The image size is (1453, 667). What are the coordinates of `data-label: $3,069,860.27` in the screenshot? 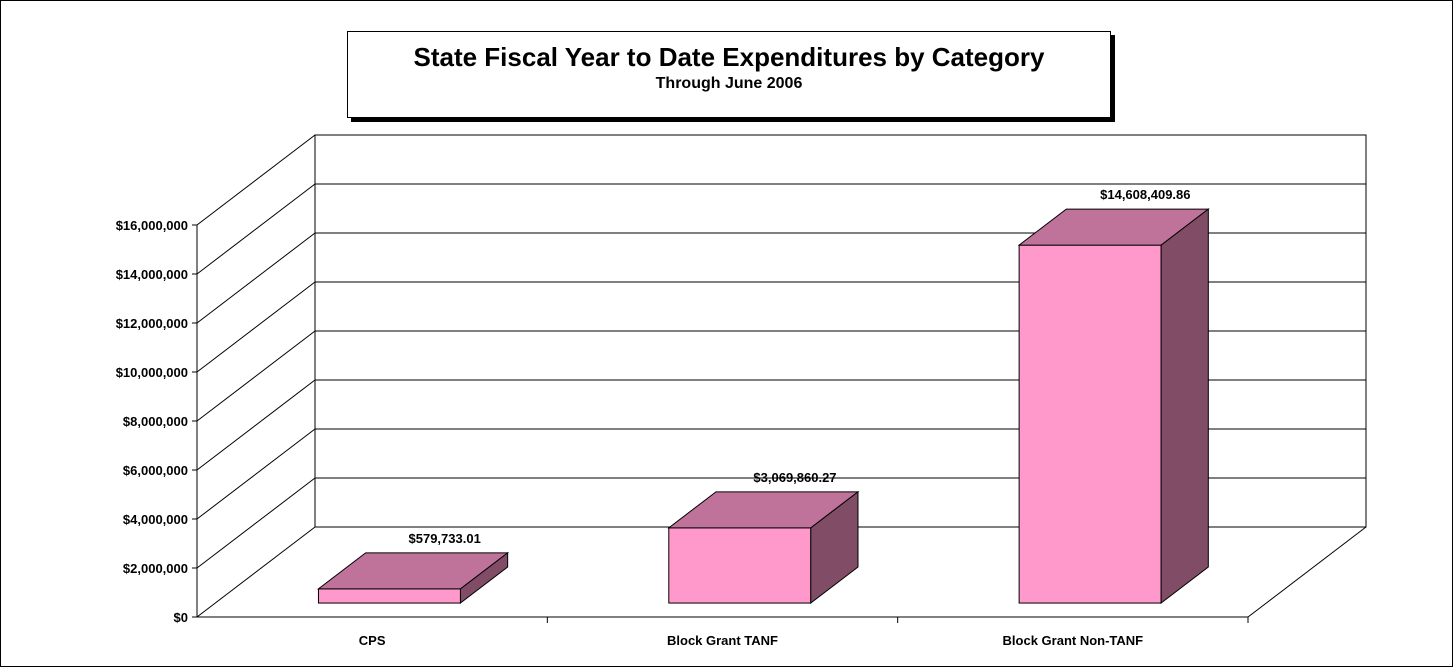 It's located at (794, 477).